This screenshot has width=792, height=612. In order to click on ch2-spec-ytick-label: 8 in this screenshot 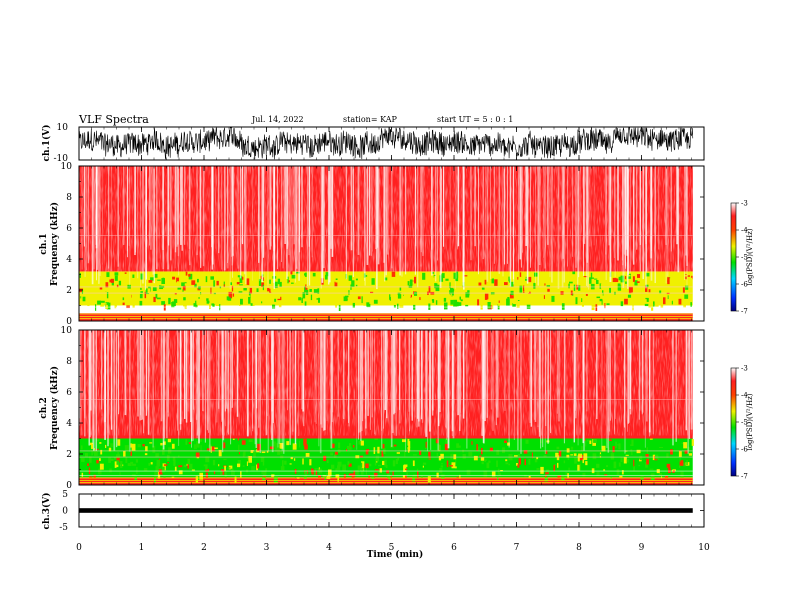, I will do `click(69, 362)`.